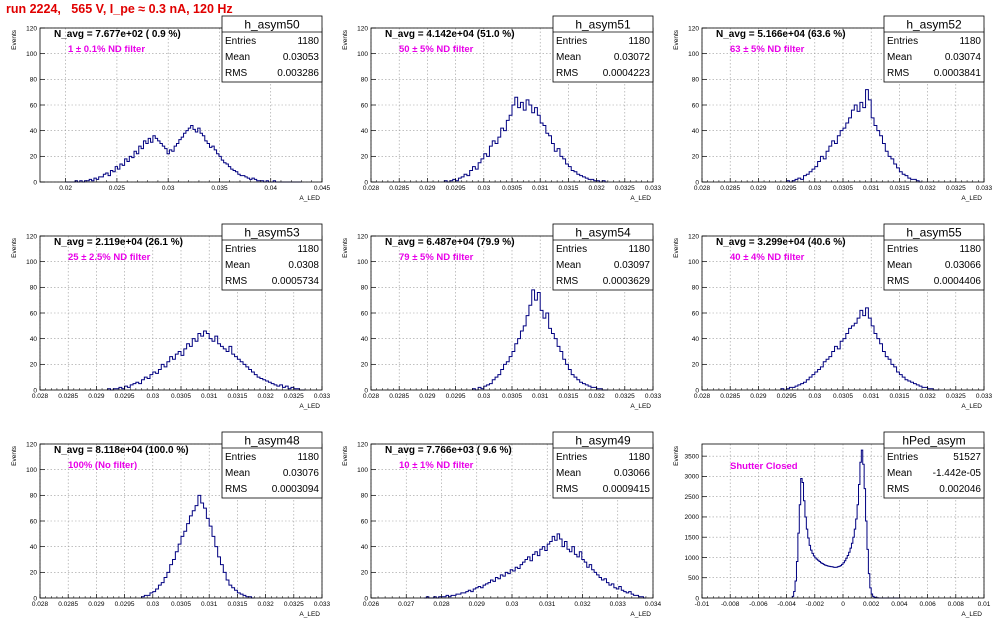  What do you see at coordinates (632, 57) in the screenshot?
I see `stats-row-value: 0.03072` at bounding box center [632, 57].